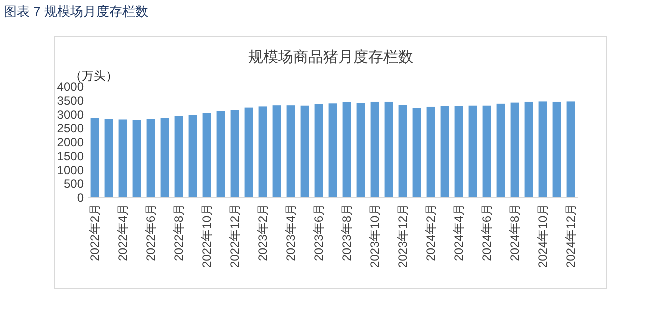 Image resolution: width=649 pixels, height=321 pixels. I want to click on y-tick-label: 0, so click(80, 198).